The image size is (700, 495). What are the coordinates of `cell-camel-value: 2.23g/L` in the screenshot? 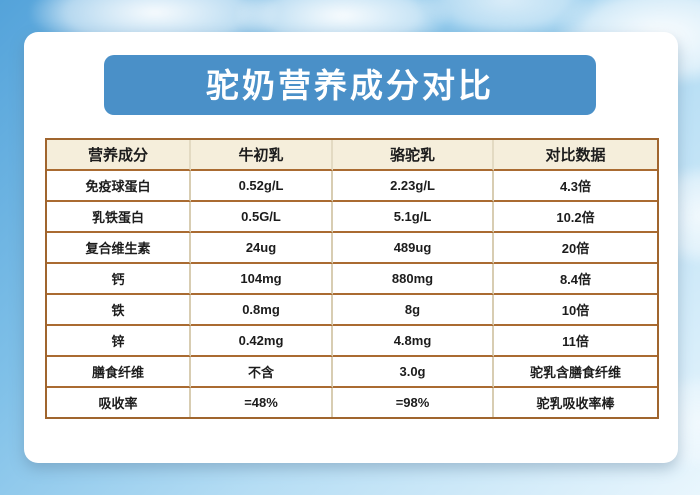 It's located at (413, 186).